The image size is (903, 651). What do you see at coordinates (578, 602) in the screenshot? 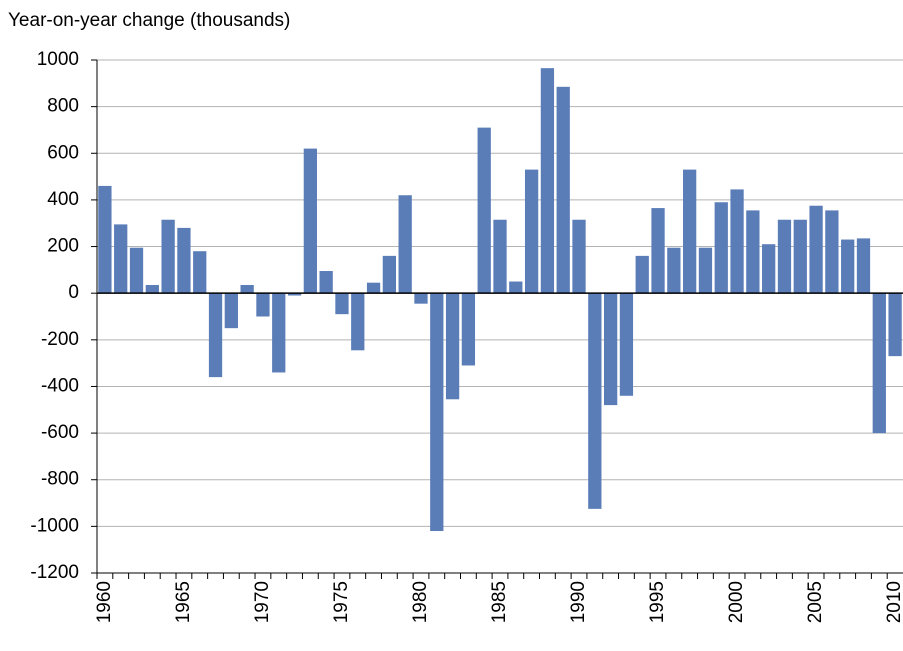
I see `x-tick-label: 1990` at bounding box center [578, 602].